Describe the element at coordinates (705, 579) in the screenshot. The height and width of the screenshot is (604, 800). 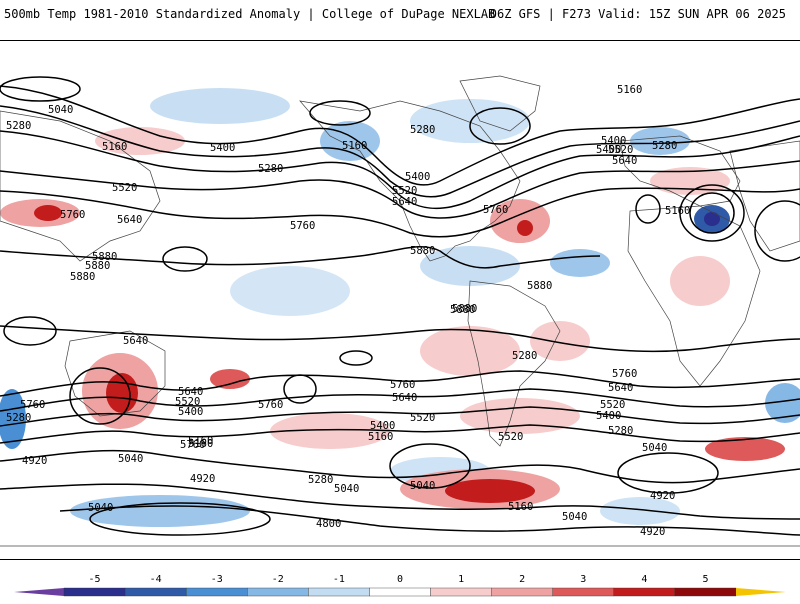
I see `colorbar-tick-label: 5` at that location.